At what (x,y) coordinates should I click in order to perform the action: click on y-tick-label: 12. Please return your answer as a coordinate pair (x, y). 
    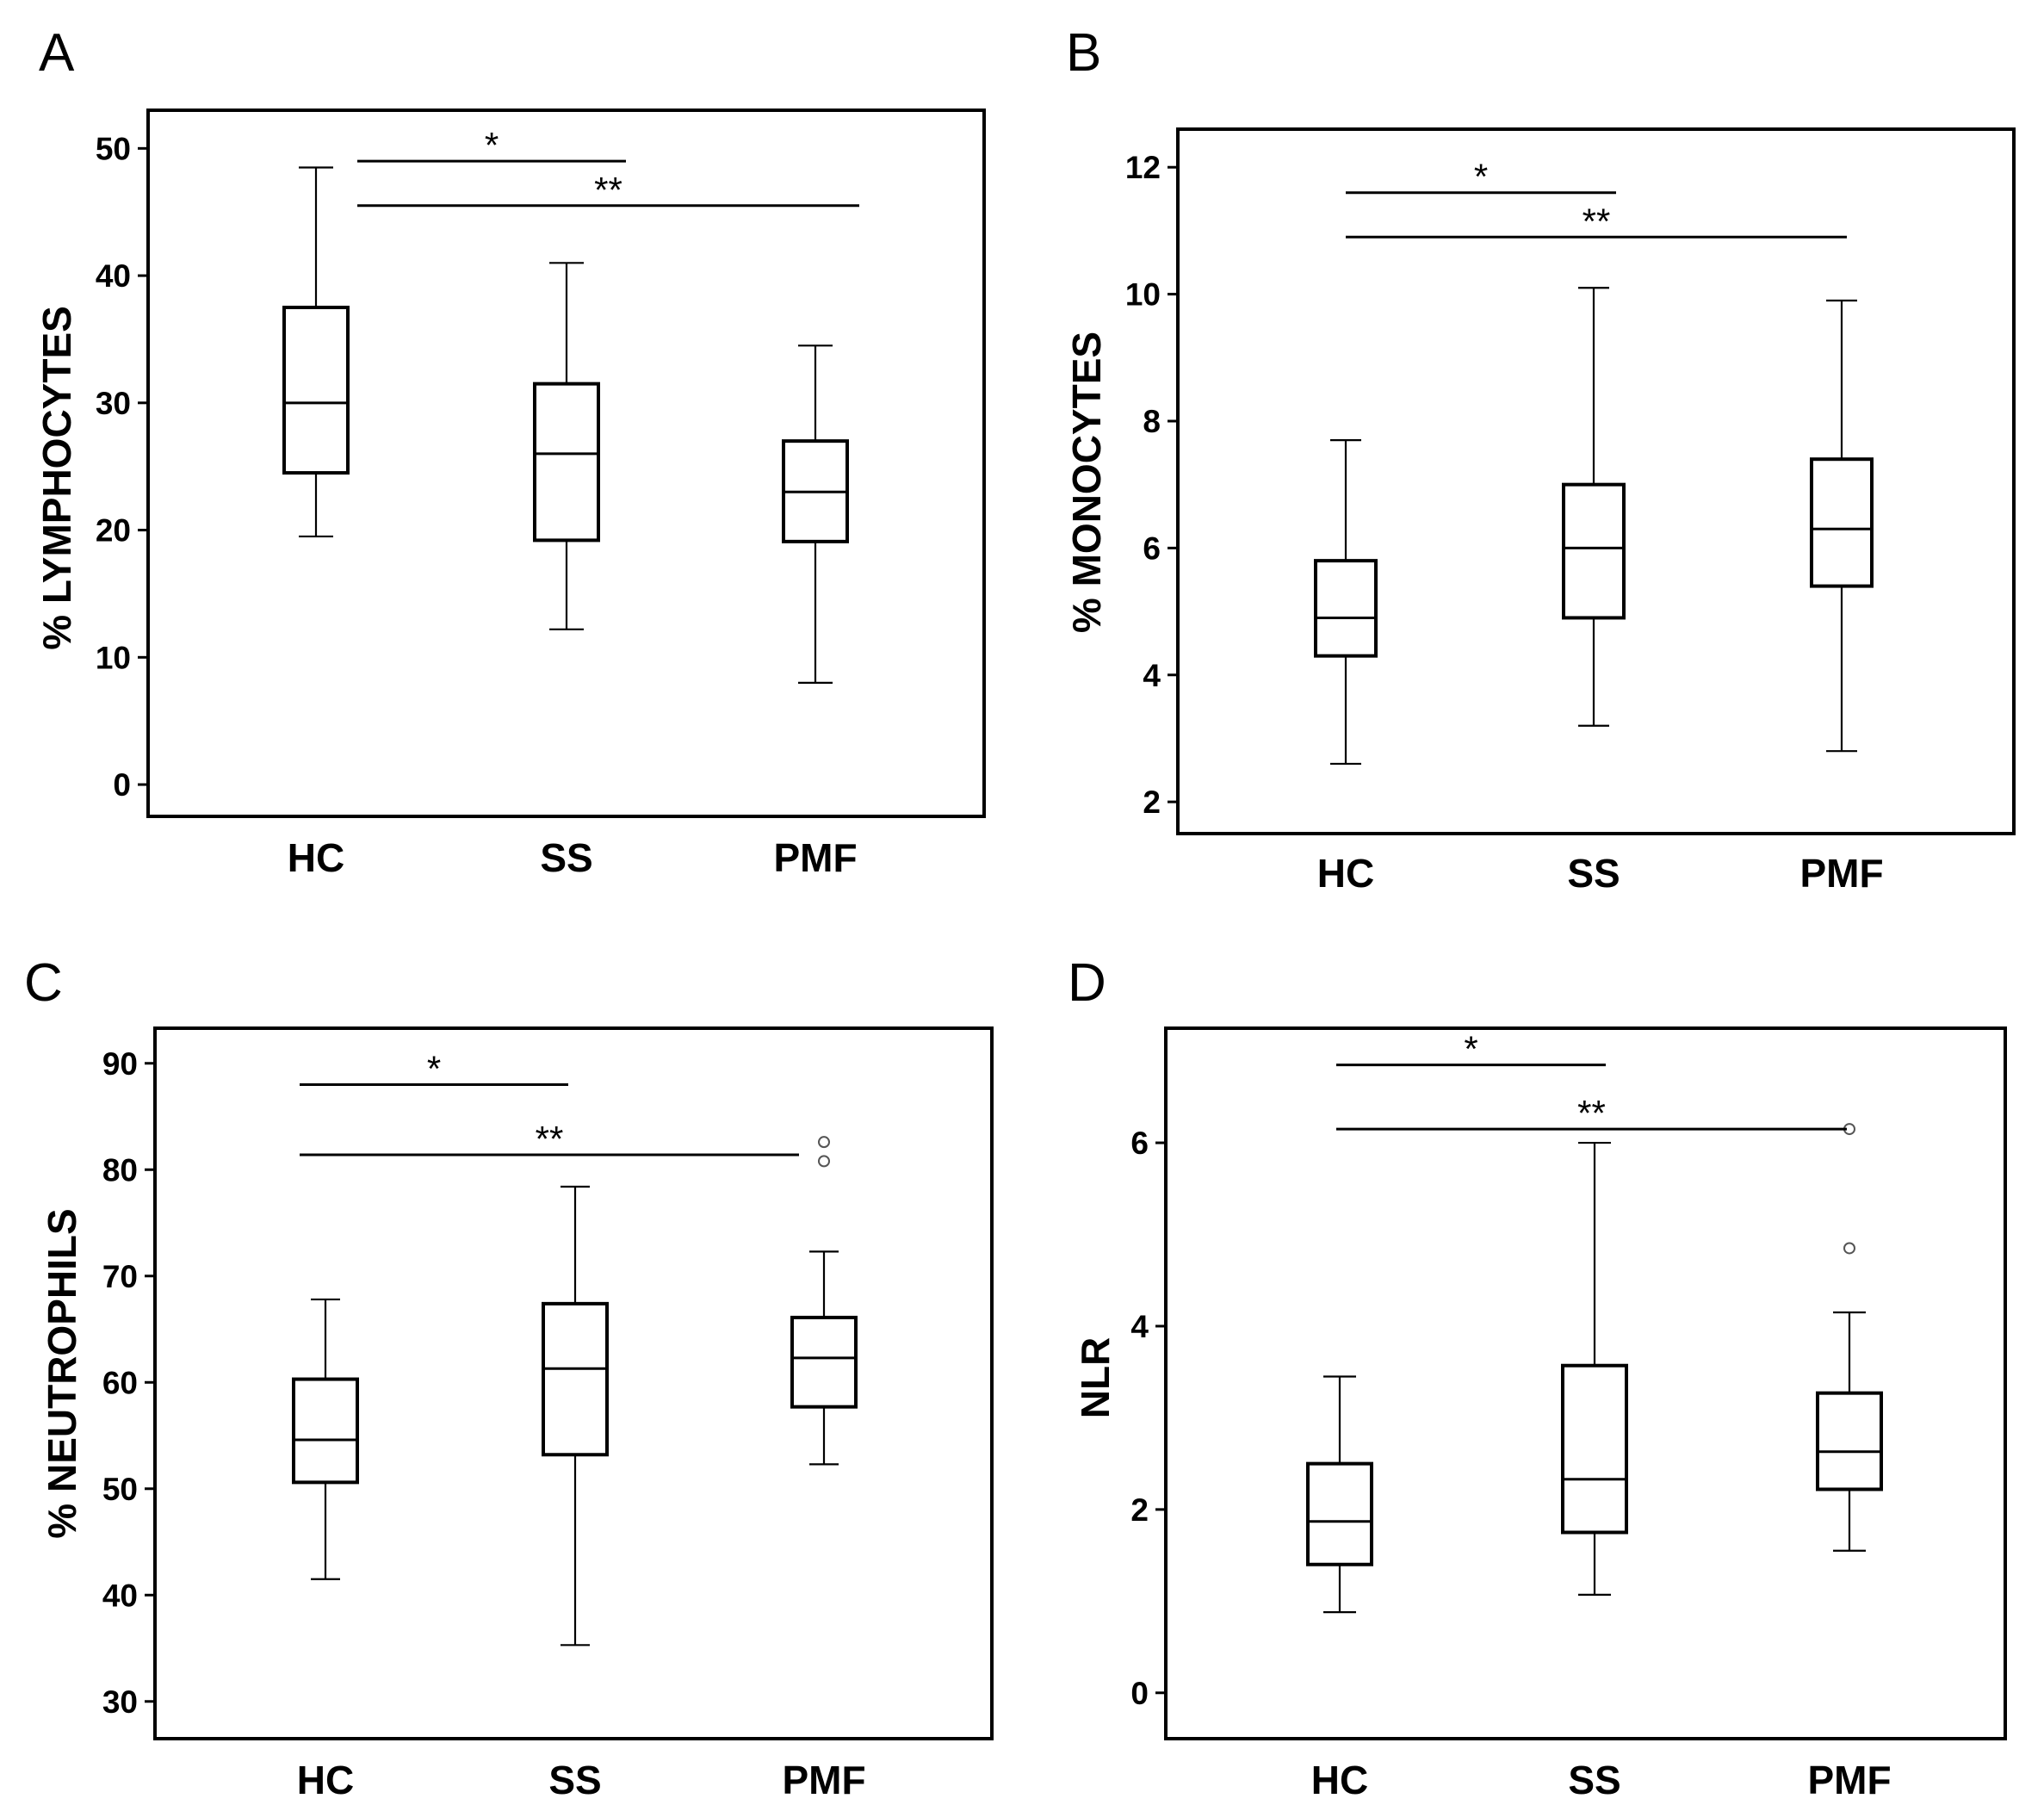
    Looking at the image, I should click on (1143, 167).